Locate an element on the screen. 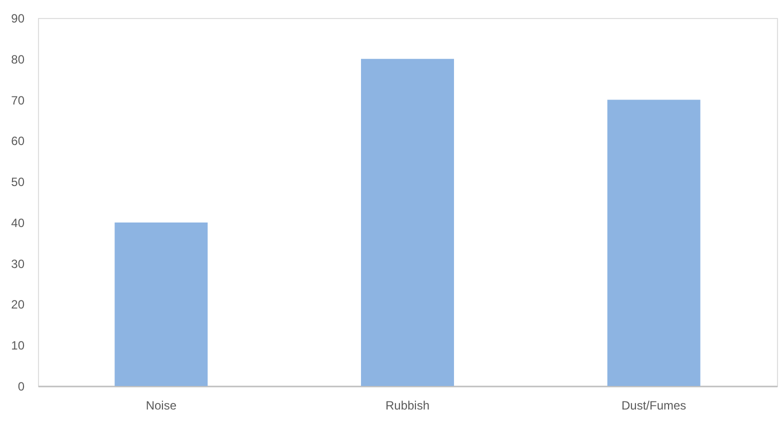 Image resolution: width=779 pixels, height=421 pixels. y-tick-label: 90 is located at coordinates (18, 19).